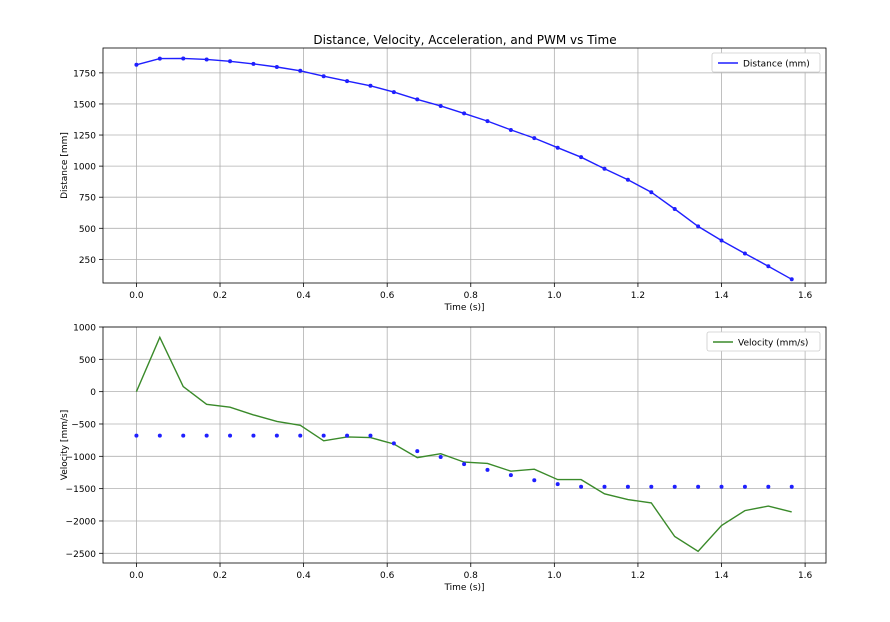  I want to click on y-axis-label: Velocity [mm/s], so click(65, 445).